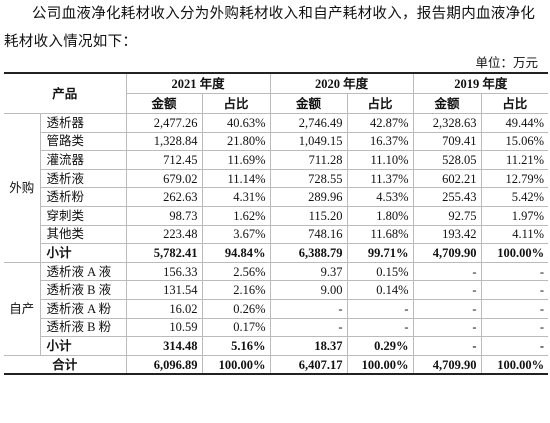  Describe the element at coordinates (380, 123) in the screenshot. I see `cell: 42.87%` at that location.